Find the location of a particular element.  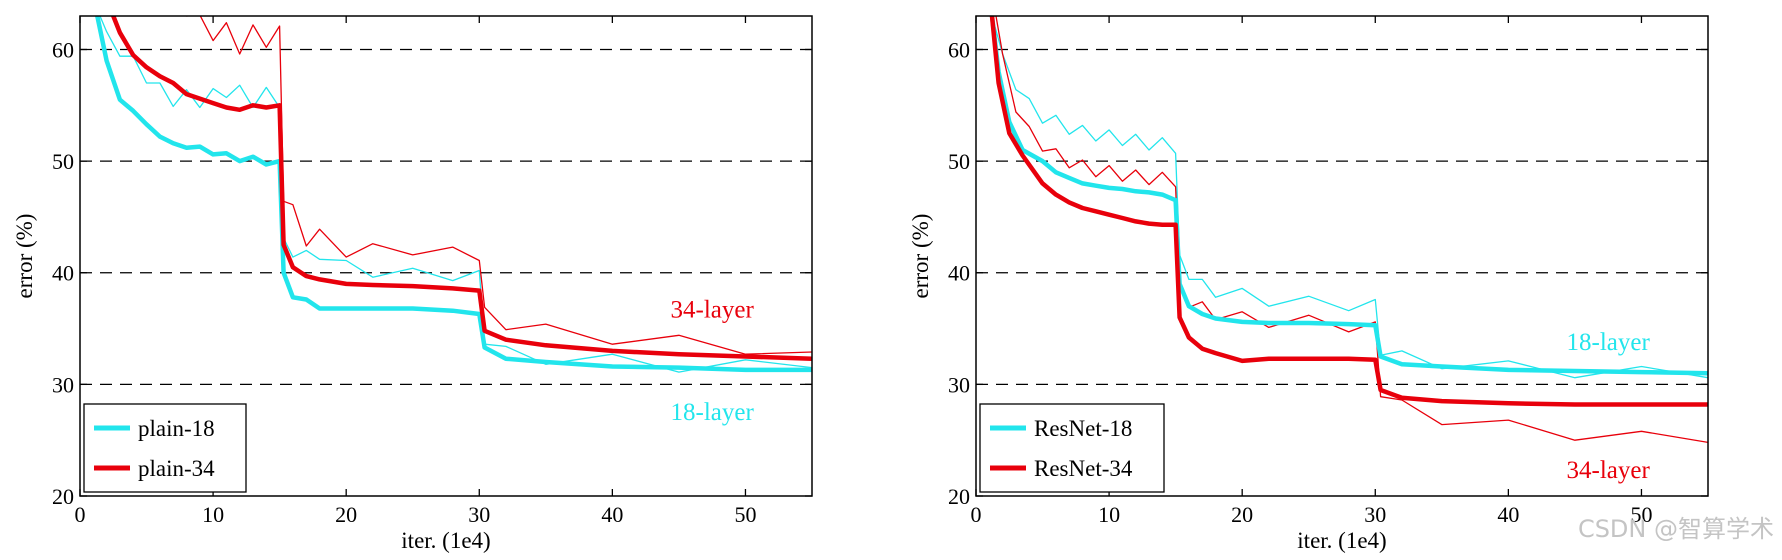

watermark-text: CSDN @智算学术 is located at coordinates (1676, 529).